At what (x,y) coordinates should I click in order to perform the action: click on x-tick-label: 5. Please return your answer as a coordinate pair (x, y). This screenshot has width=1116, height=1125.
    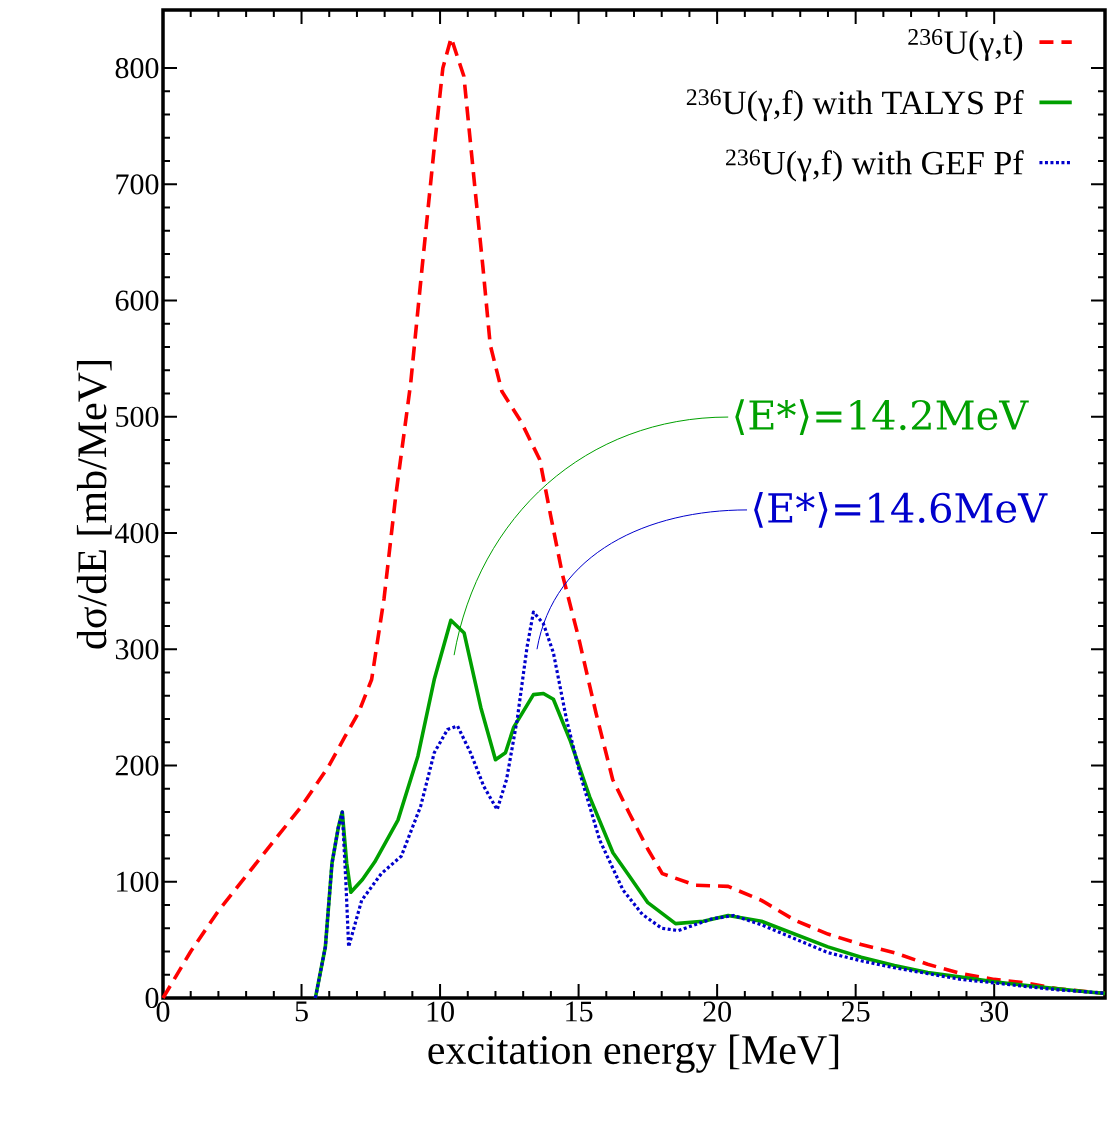
    Looking at the image, I should click on (301, 1011).